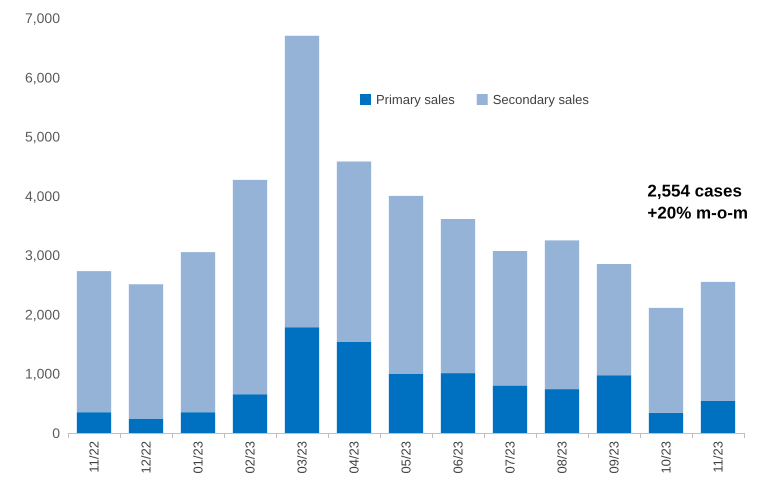 This screenshot has height=486, width=762. Describe the element at coordinates (250, 457) in the screenshot. I see `x-tick-label: 02/23` at that location.